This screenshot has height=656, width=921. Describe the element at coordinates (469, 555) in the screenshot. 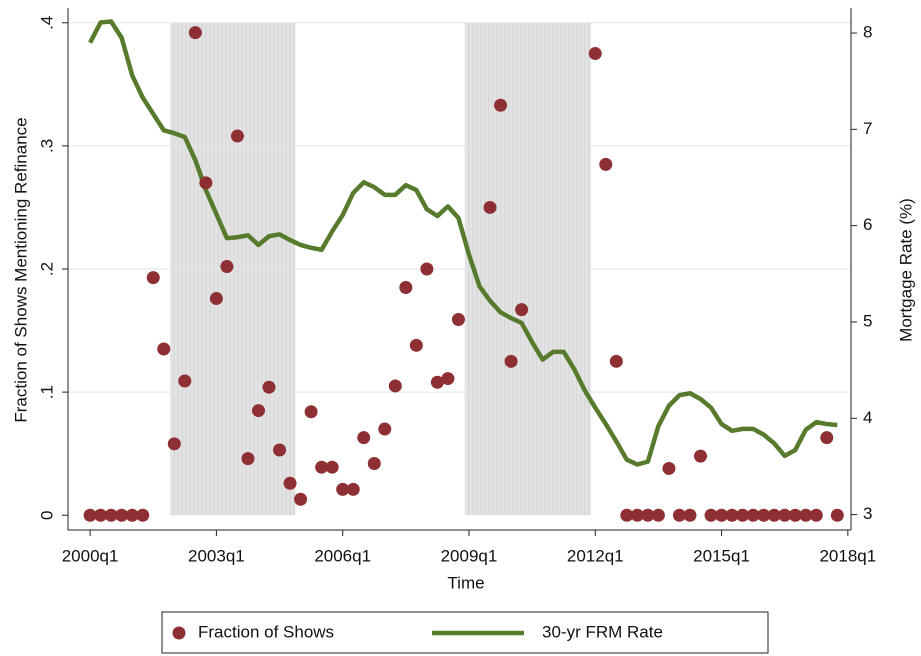

I see `x-tick-label: 2009q1` at that location.